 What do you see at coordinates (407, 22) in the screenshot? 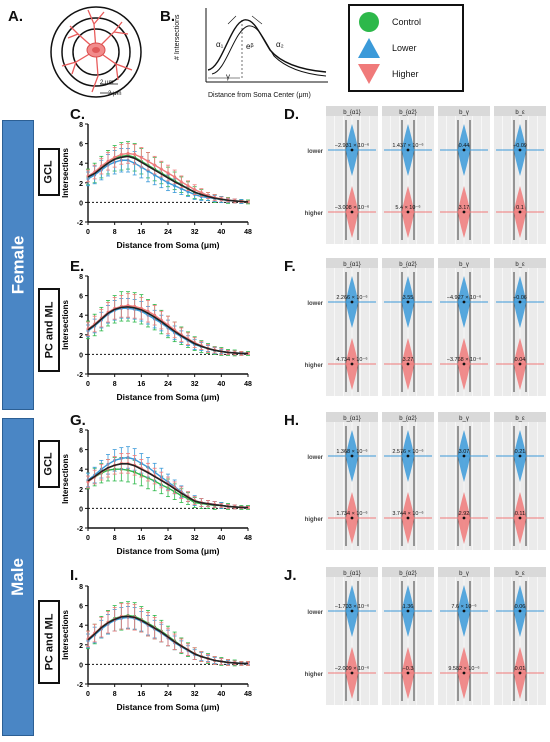
I see `legend-control-label: Control` at bounding box center [407, 22].